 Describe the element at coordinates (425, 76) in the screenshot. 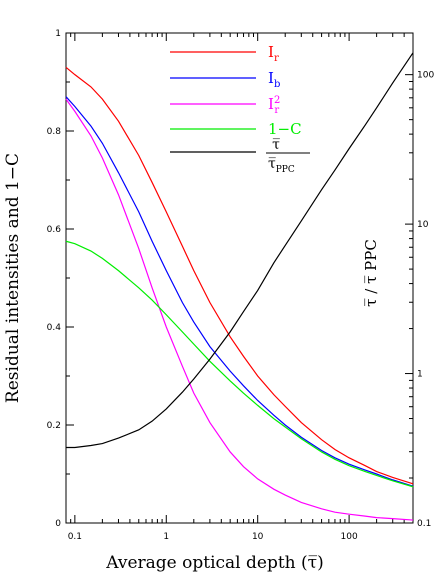

I see `y2-tick-label: 100` at that location.